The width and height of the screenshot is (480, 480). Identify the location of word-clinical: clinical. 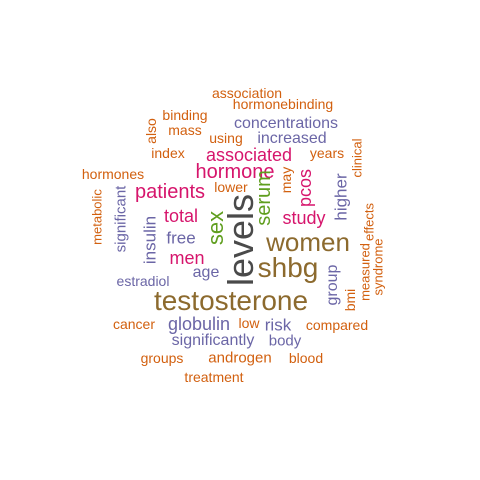
(357, 158).